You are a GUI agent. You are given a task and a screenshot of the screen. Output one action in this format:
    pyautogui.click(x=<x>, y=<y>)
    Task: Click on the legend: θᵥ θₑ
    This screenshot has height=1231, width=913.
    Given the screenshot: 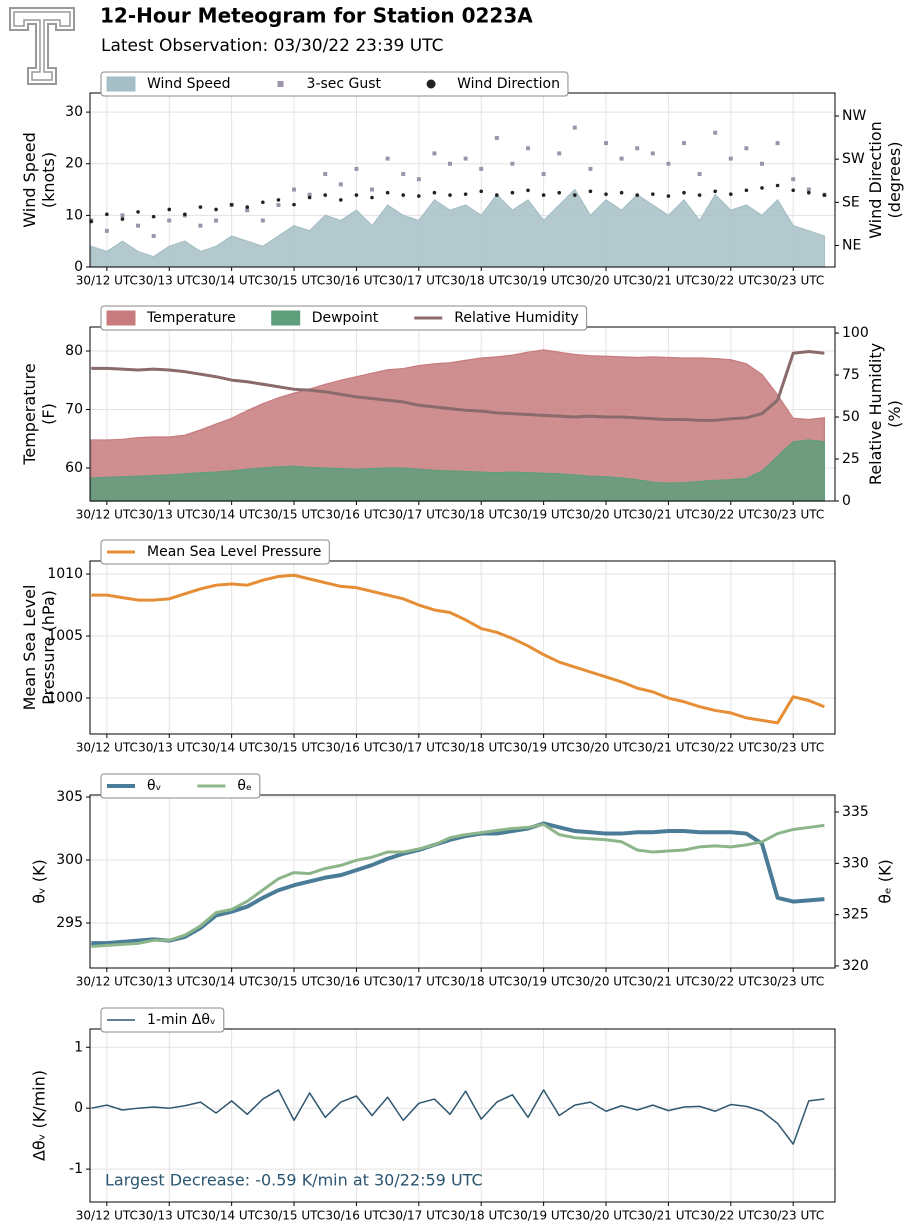 What is the action you would take?
    pyautogui.click(x=180, y=786)
    